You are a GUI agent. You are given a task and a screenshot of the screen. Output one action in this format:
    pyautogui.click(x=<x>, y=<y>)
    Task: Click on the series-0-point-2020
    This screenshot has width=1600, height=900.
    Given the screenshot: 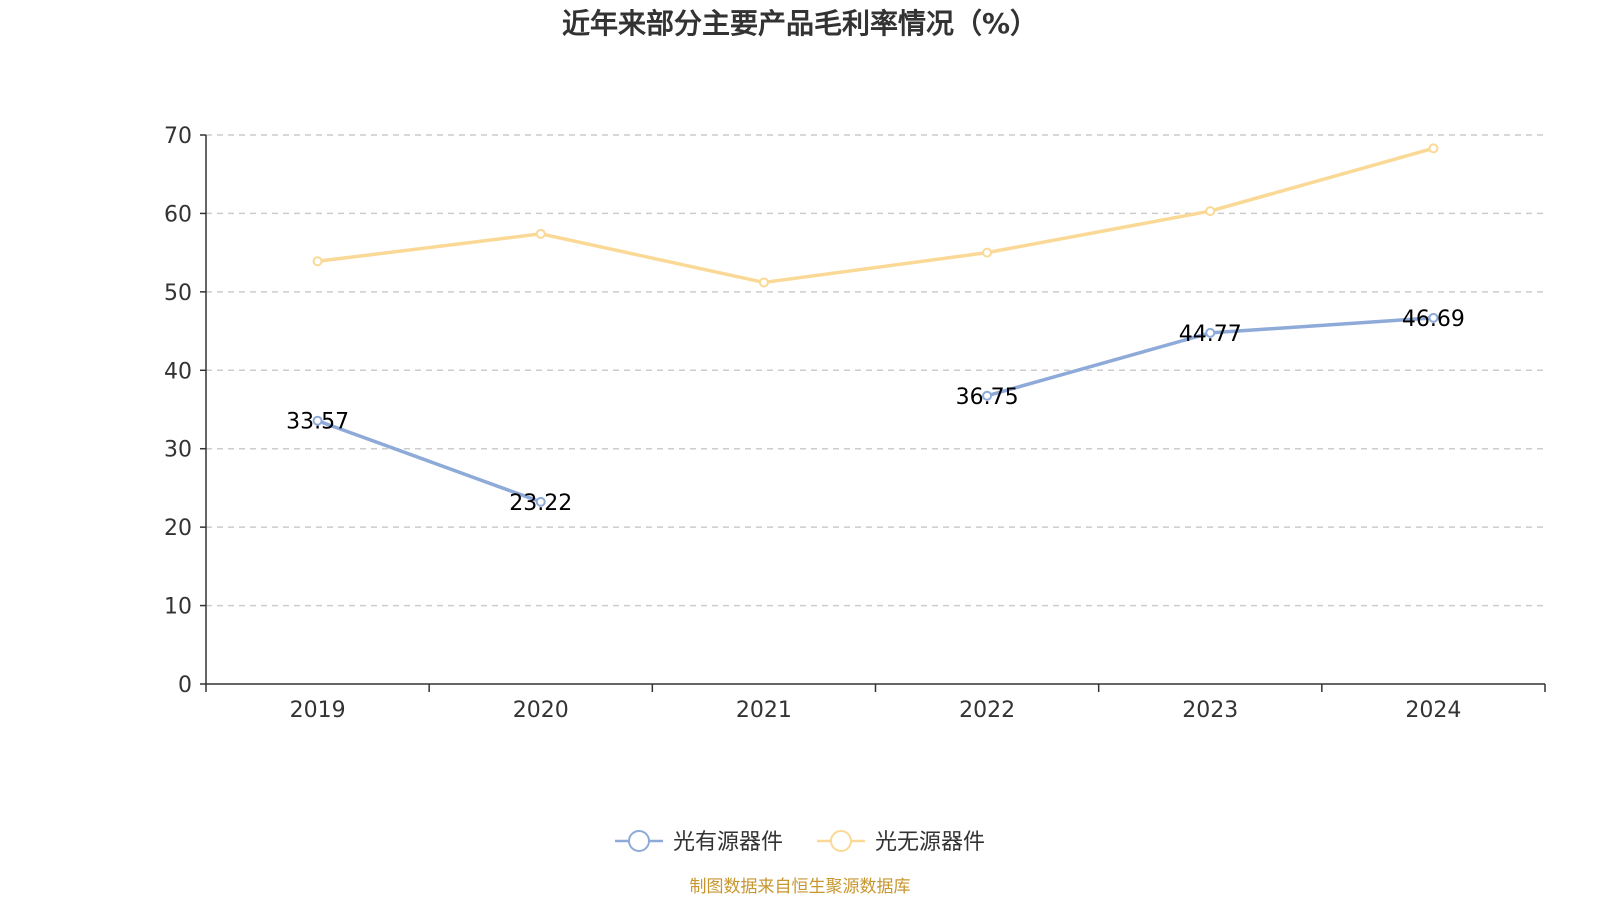 What is the action you would take?
    pyautogui.click(x=540, y=501)
    